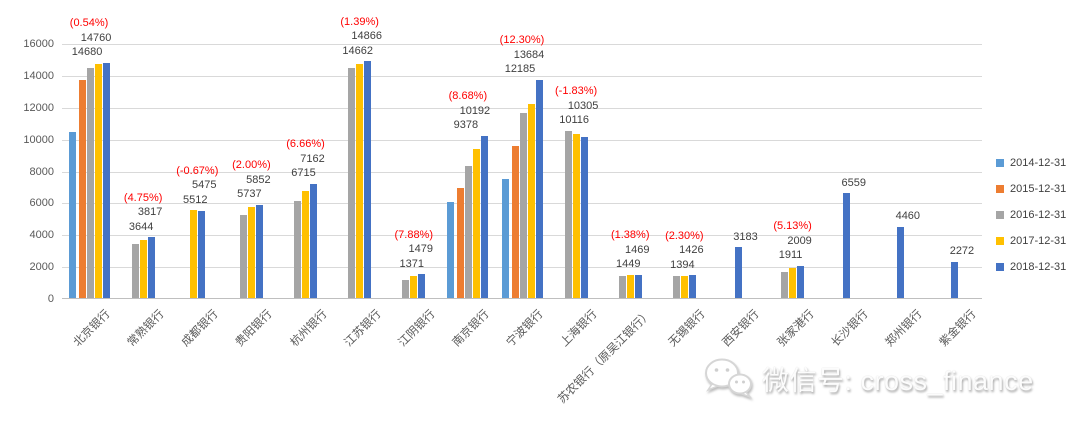 Image resolution: width=1080 pixels, height=429 pixels. Describe the element at coordinates (414, 234) in the screenshot. I see `growth-pct-label: (7.88%)` at that location.